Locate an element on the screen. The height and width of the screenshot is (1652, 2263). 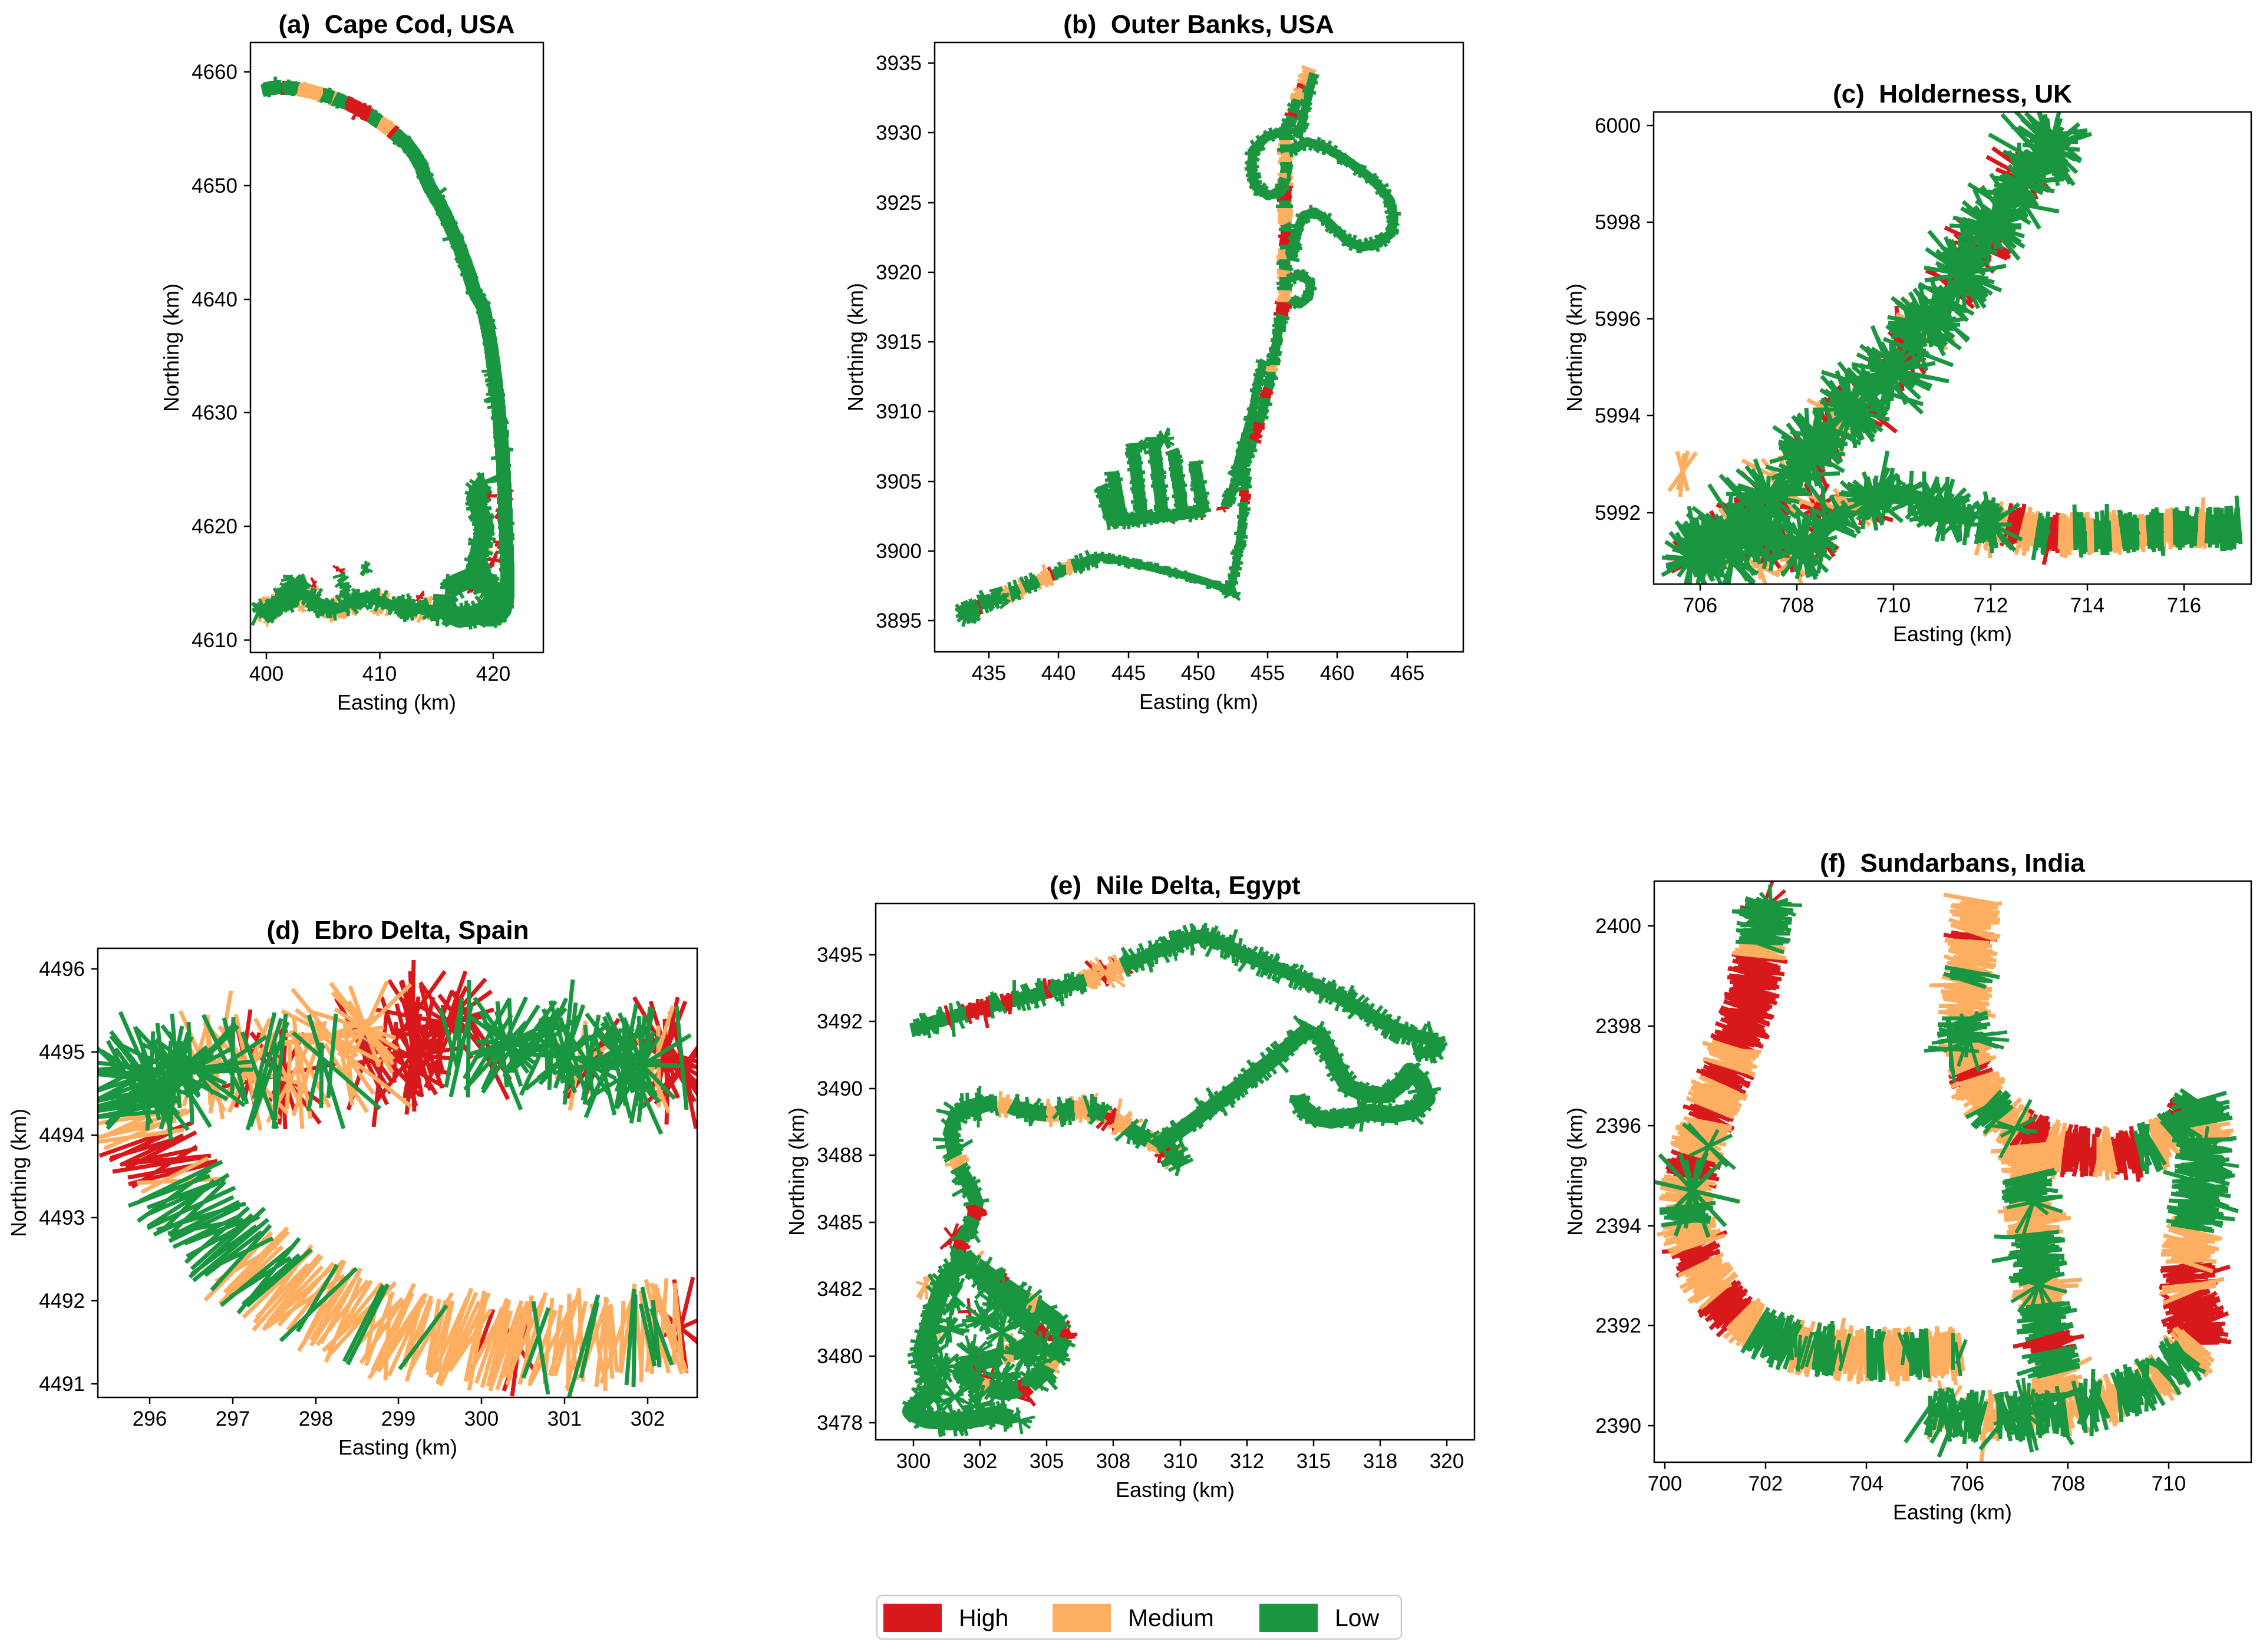
svg-text: 3492 is located at coordinates (840, 1022).